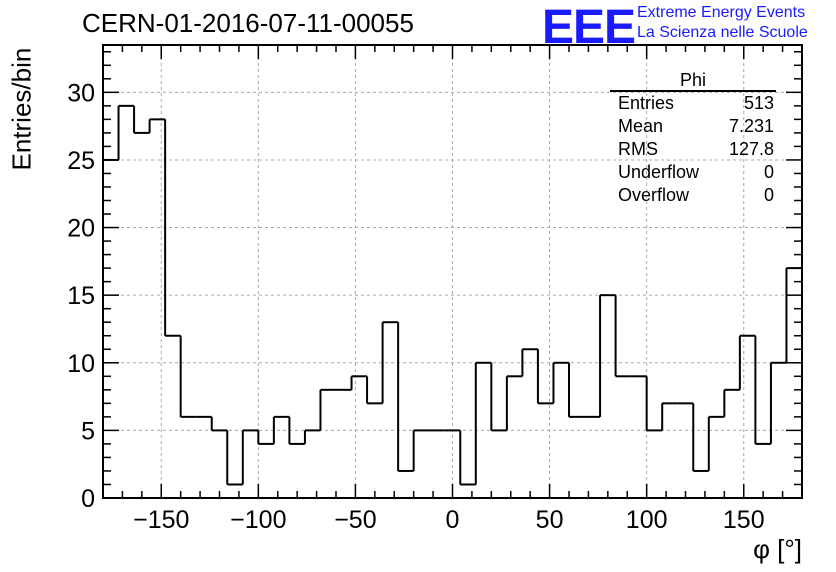 This screenshot has height=572, width=836. Describe the element at coordinates (693, 103) in the screenshot. I see `stats-row-entries: Entries 513` at that location.